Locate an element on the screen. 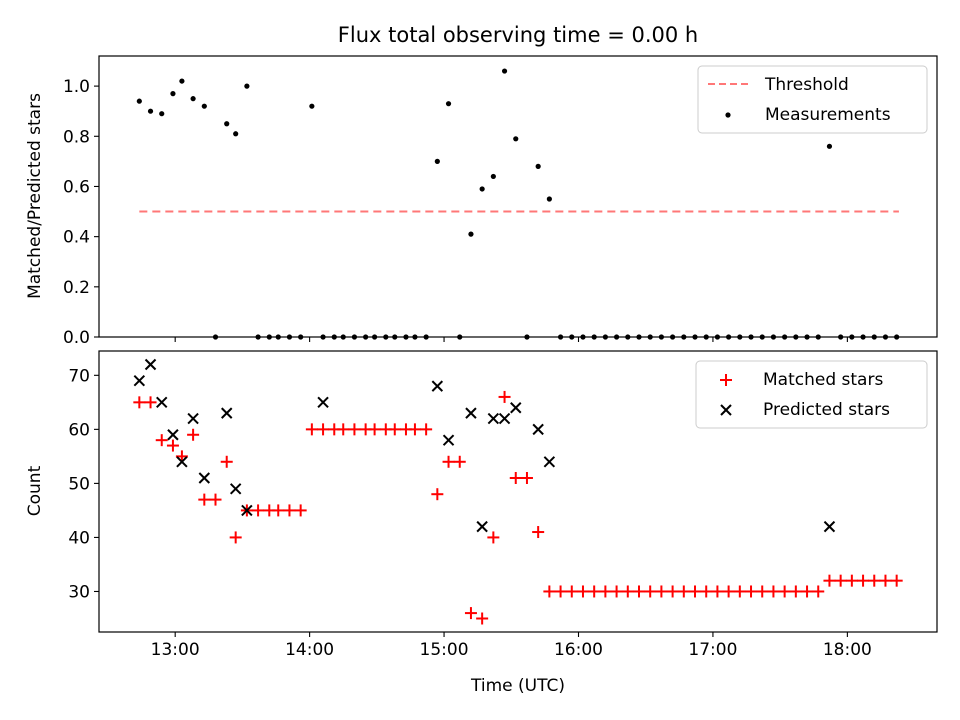 This screenshot has height=720, width=960. top-chart-title: Flux total observing time = 0.00 h is located at coordinates (518, 35).